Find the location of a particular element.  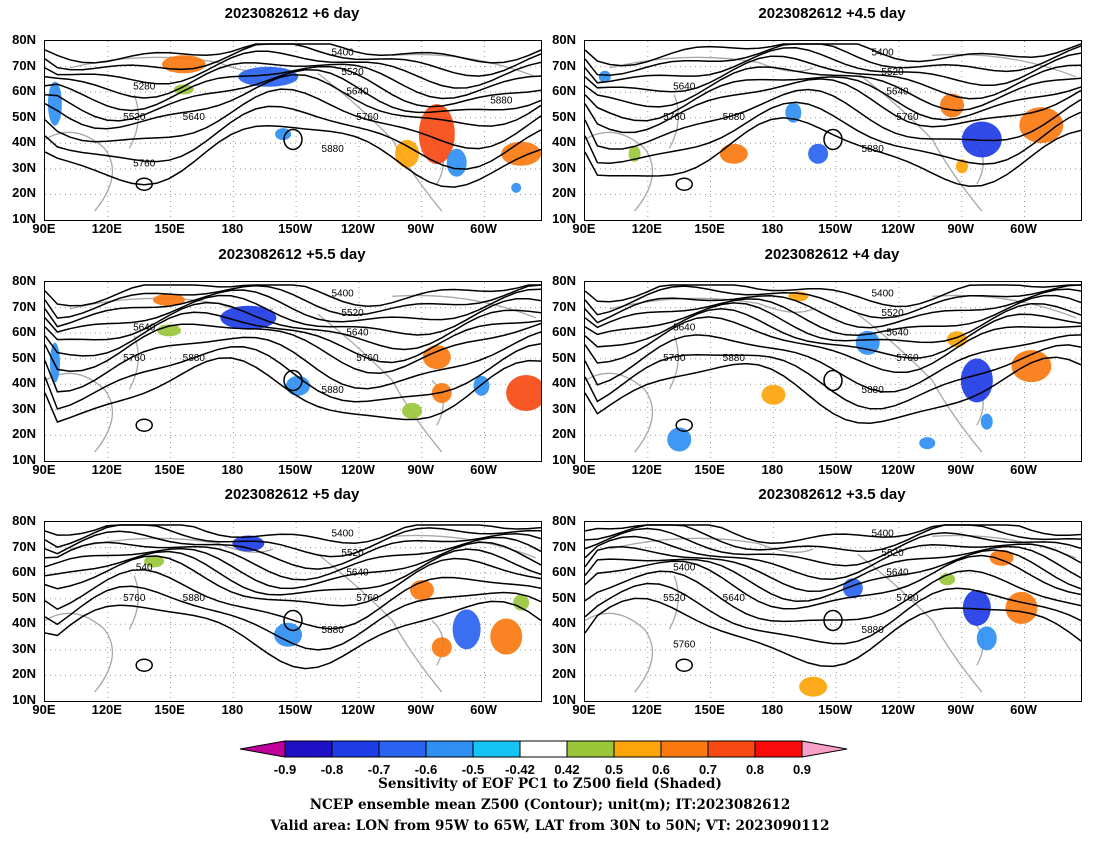

panel-title: 2023082612 +4 day is located at coordinates (832, 254).